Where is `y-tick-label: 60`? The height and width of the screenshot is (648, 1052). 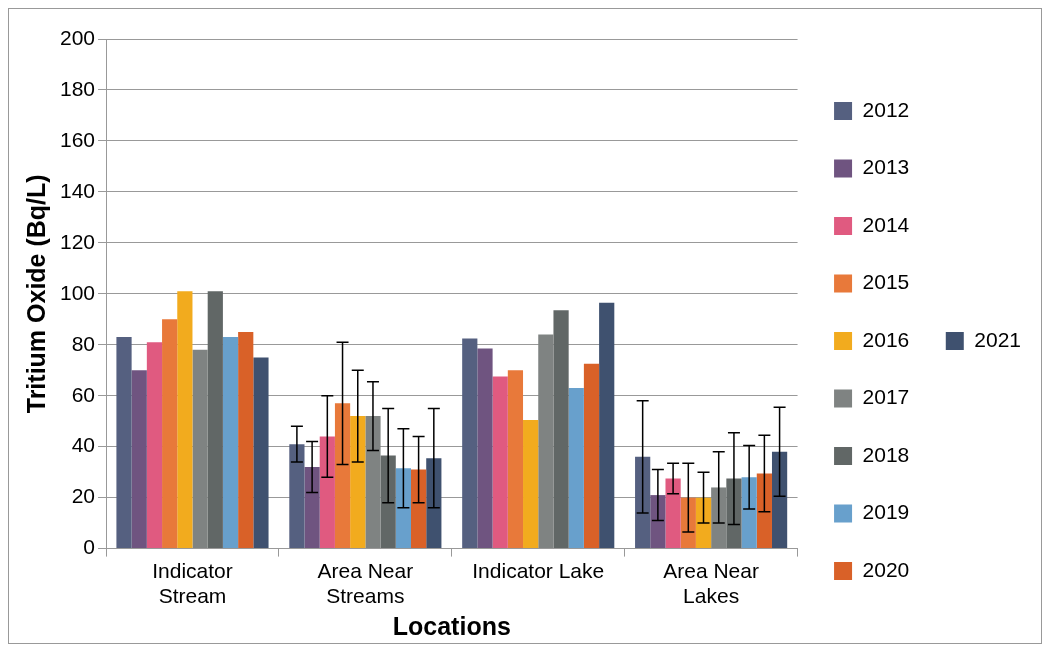 y-tick-label: 60 is located at coordinates (83, 394).